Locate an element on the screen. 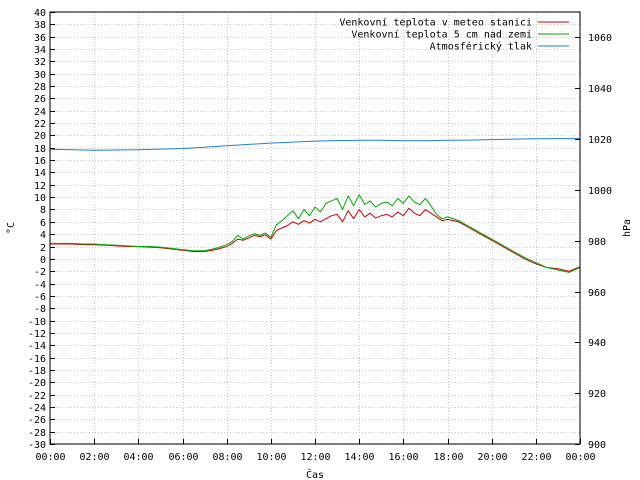  tick-label-x: 22:00 is located at coordinates (536, 457).